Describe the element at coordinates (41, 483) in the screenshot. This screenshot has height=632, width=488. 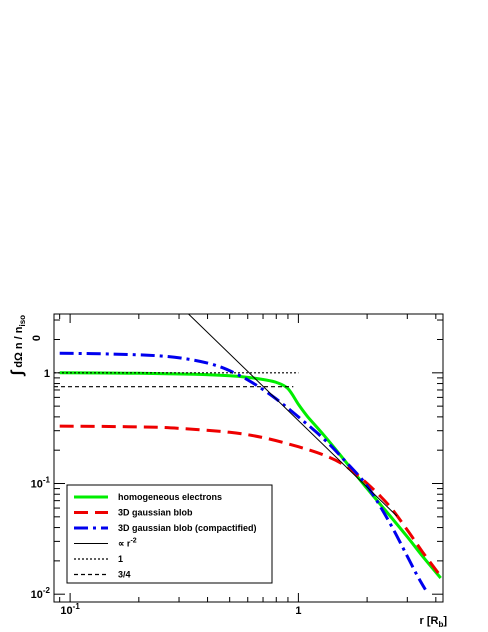
I see `y-tick-label: 10⁻¹` at that location.